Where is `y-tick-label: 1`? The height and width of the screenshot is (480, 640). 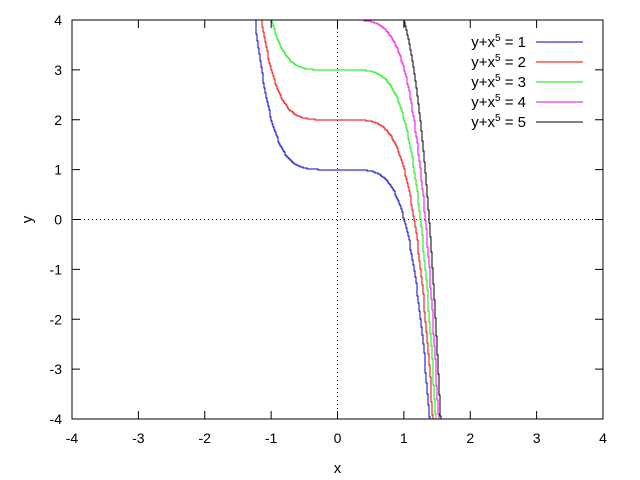 y-tick-label: 1 is located at coordinates (58, 170).